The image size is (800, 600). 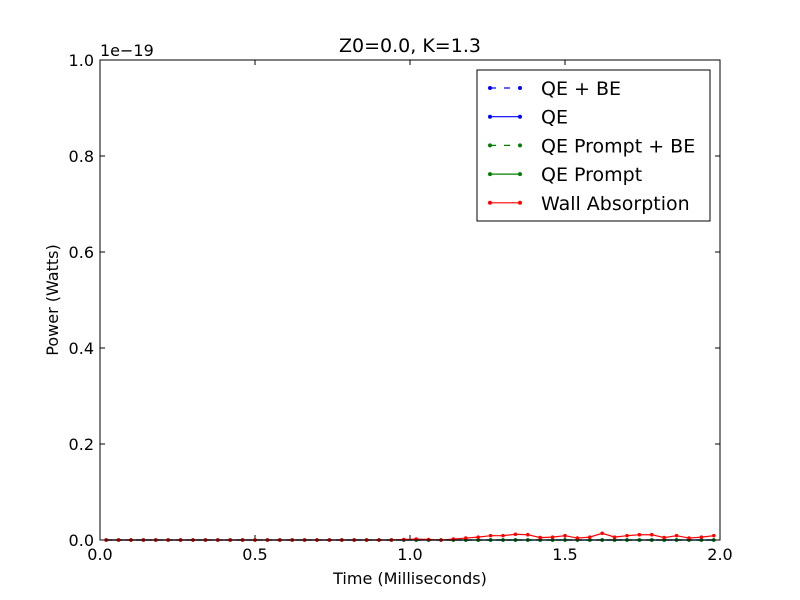 What do you see at coordinates (81, 156) in the screenshot?
I see `y-tick-label: 0.8` at bounding box center [81, 156].